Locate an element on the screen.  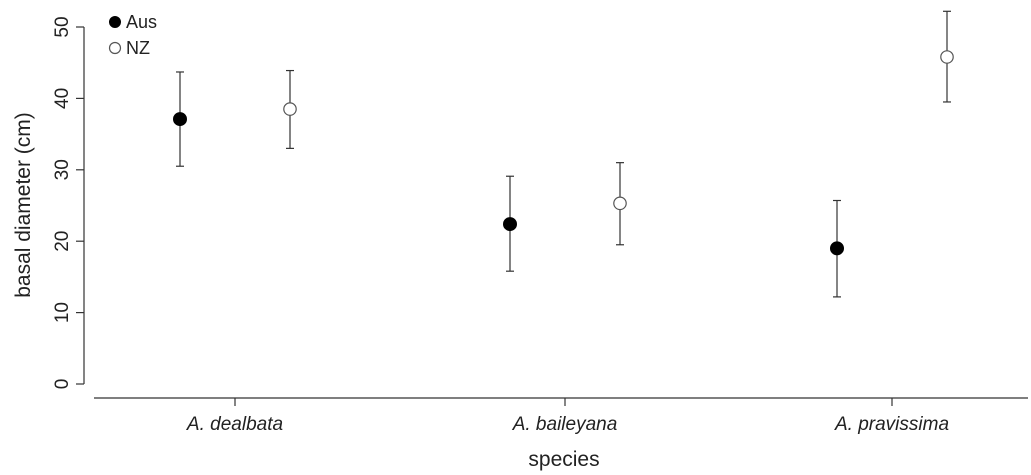
y-tick-label: 40 is located at coordinates (62, 98).